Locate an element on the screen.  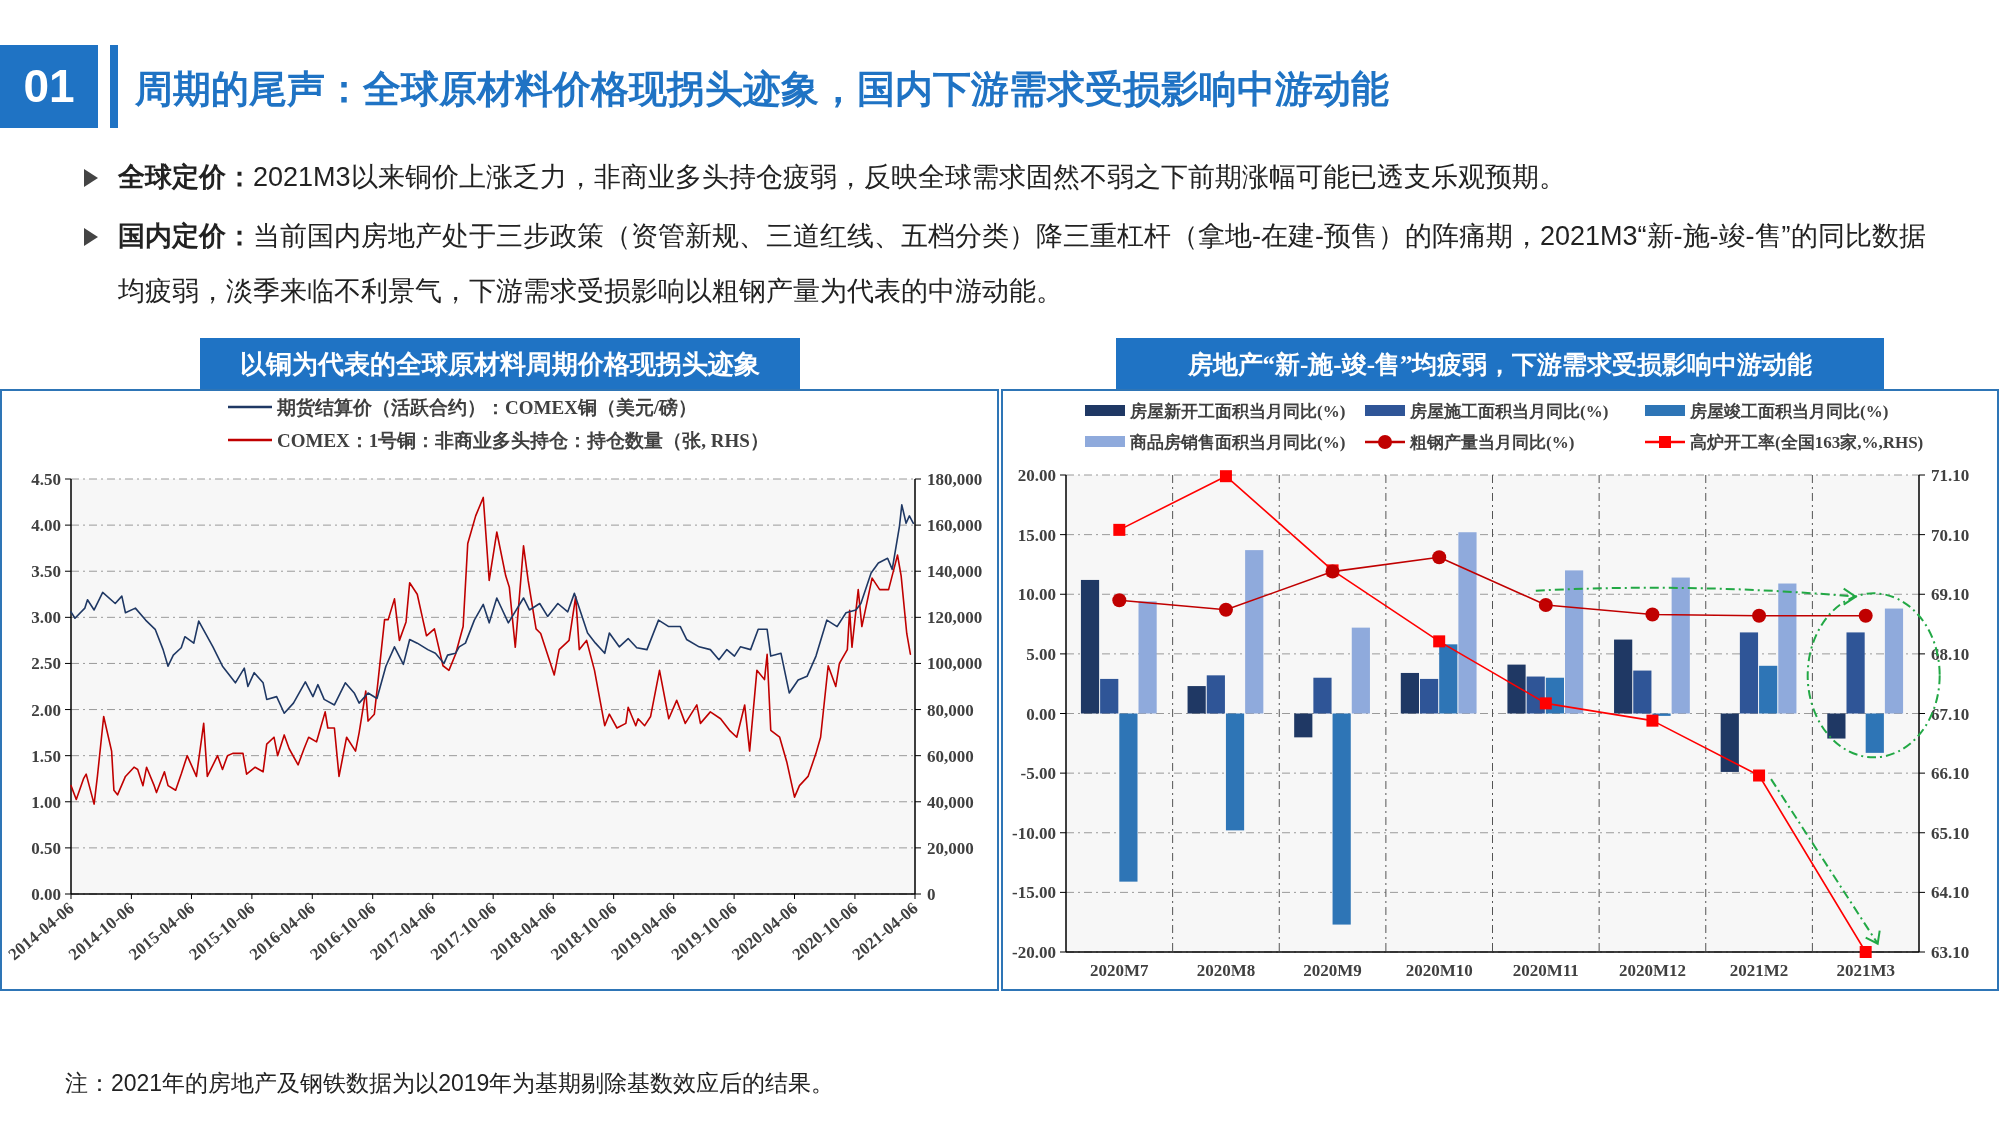
y2-tick-label: 0 is located at coordinates (931, 894).